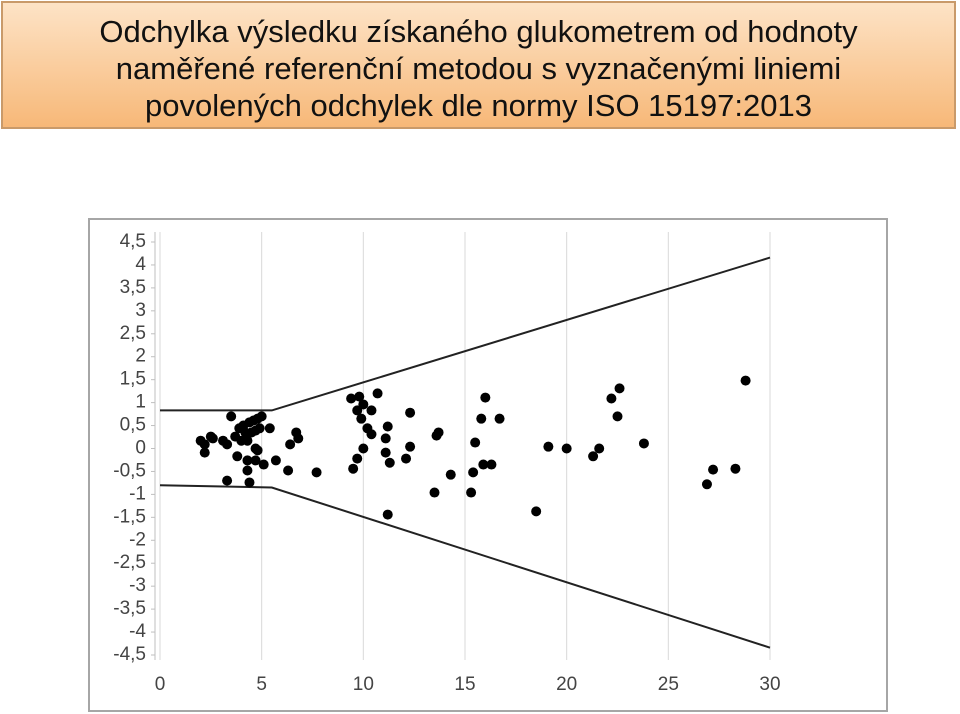 This screenshot has width=960, height=714. What do you see at coordinates (129, 470) in the screenshot?
I see `y-tick-label: -0,5` at bounding box center [129, 470].